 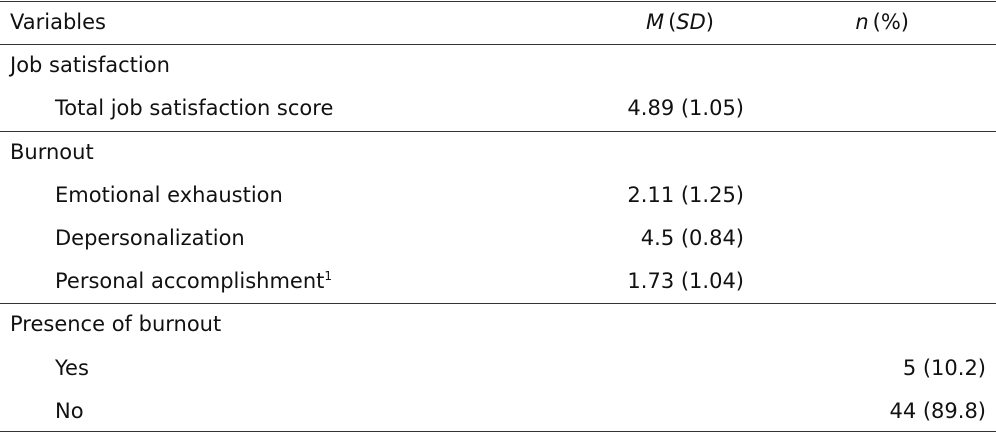 I want to click on table-row: Emotional exhaustion 2.11 (1.25), so click(x=498, y=195).